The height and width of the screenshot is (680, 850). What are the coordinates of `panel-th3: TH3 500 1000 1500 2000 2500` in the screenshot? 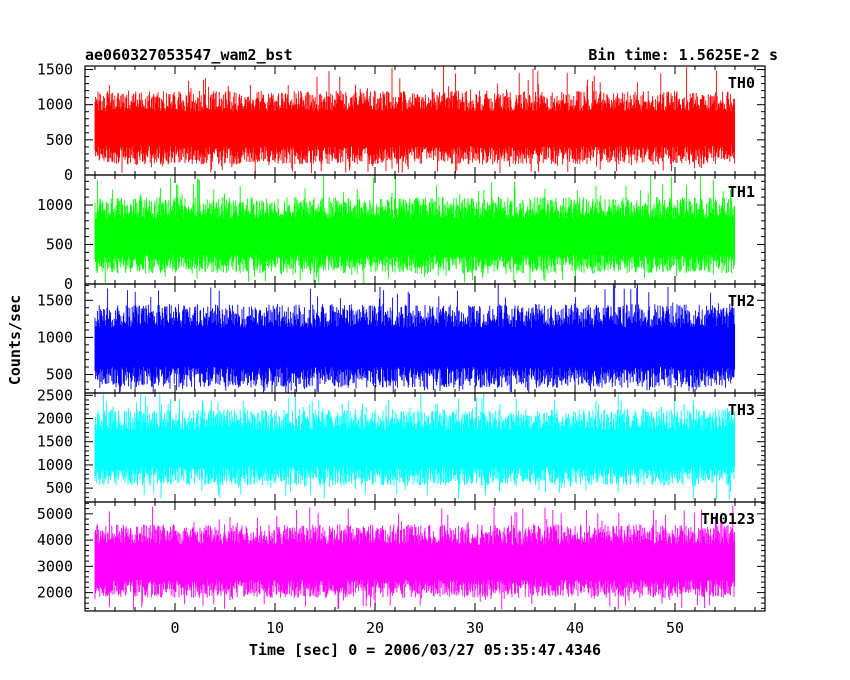 It's located at (401, 444).